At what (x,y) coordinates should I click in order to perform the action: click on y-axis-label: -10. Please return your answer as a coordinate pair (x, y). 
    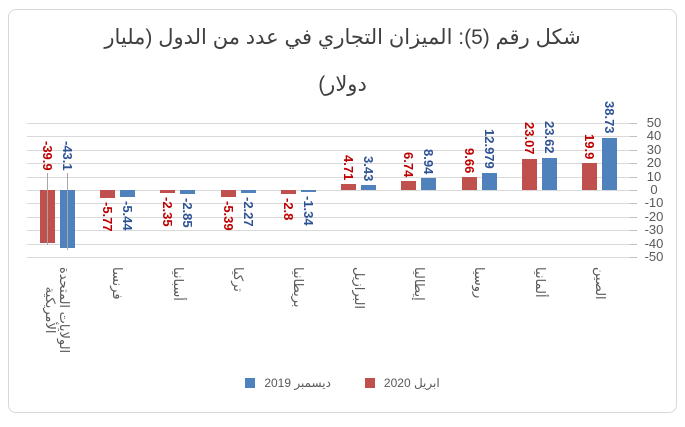
    Looking at the image, I should click on (654, 203).